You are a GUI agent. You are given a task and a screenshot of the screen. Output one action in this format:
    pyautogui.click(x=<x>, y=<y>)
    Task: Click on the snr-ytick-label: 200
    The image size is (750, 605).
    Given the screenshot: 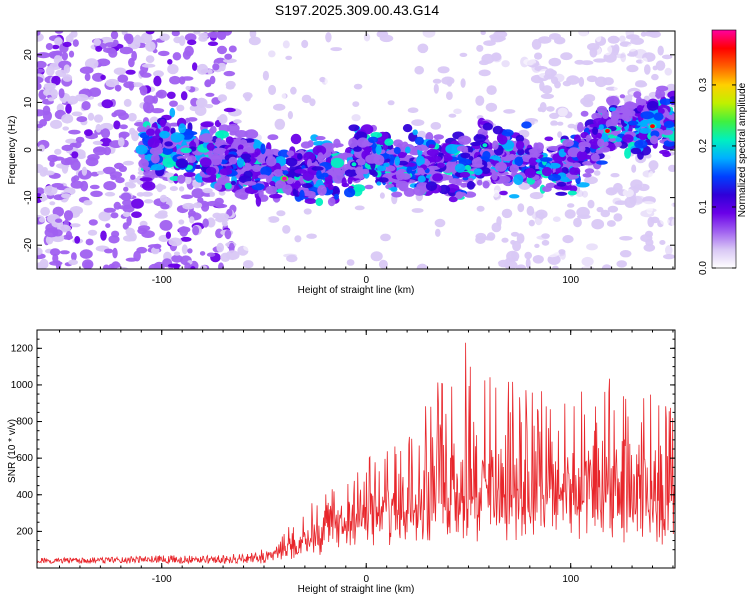 What is the action you would take?
    pyautogui.click(x=24, y=531)
    